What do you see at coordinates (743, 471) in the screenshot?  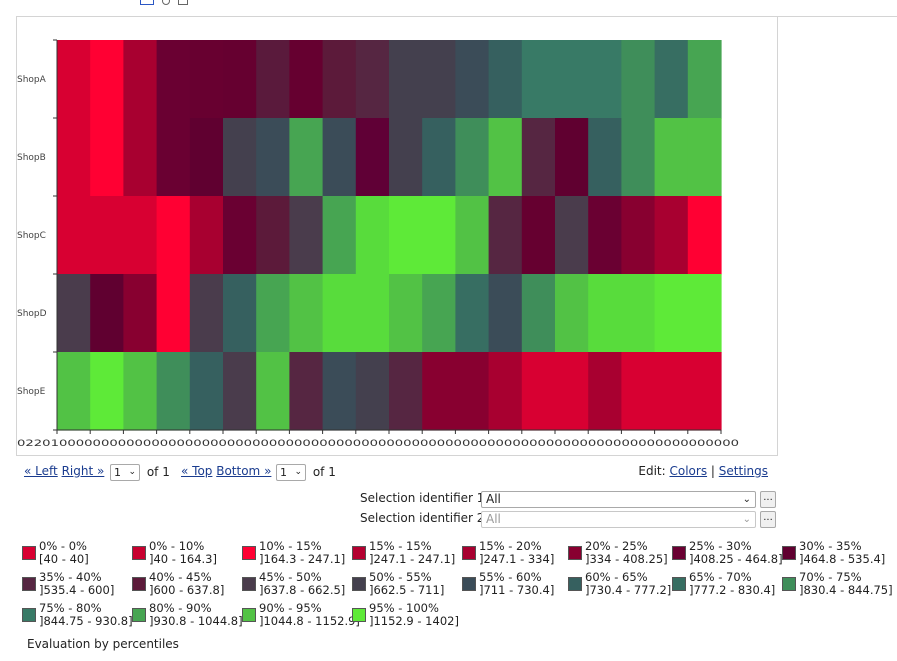 I see `edit-settings-link: Settings` at bounding box center [743, 471].